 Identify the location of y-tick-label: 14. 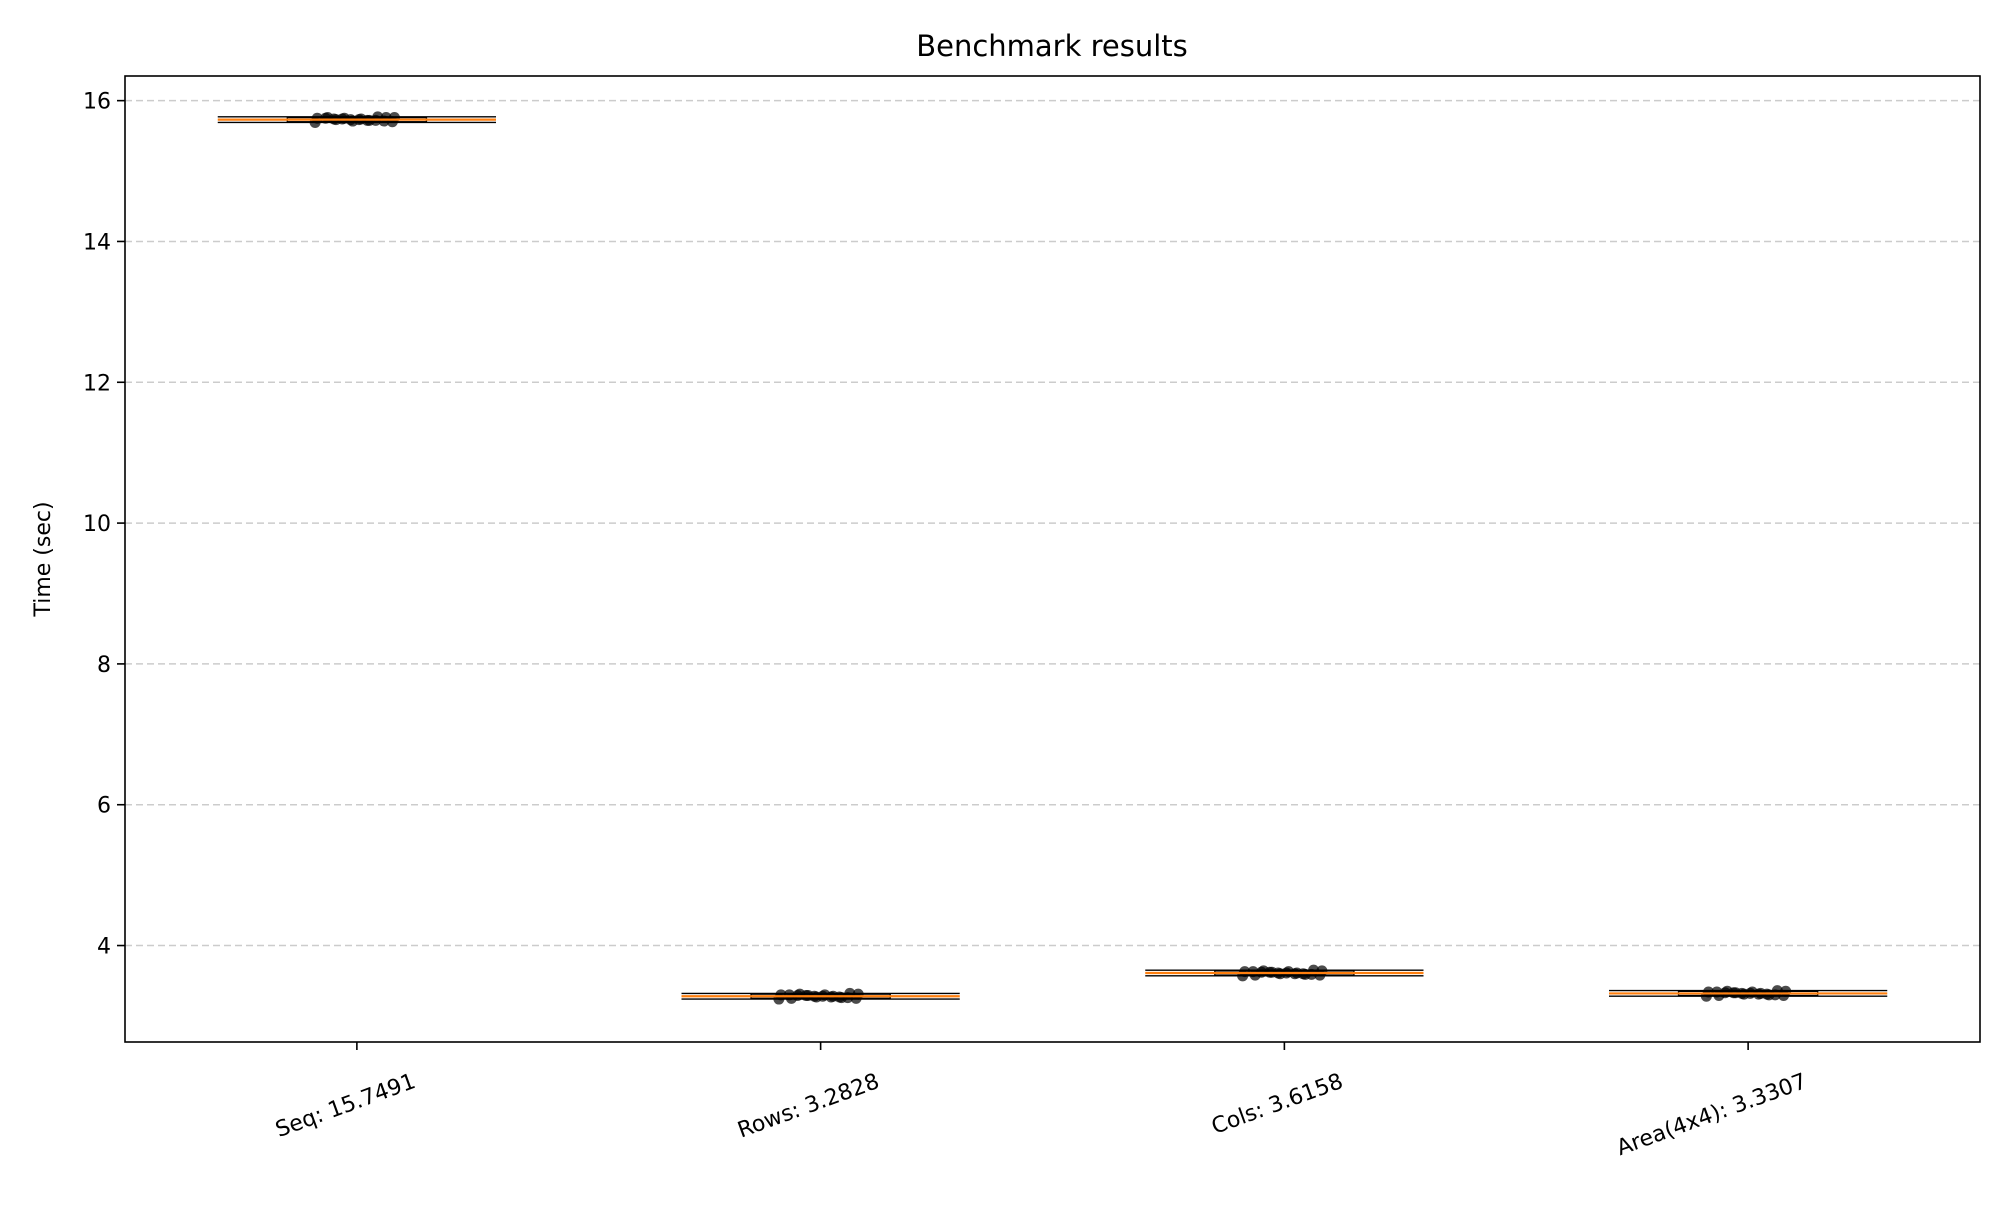
(97, 242).